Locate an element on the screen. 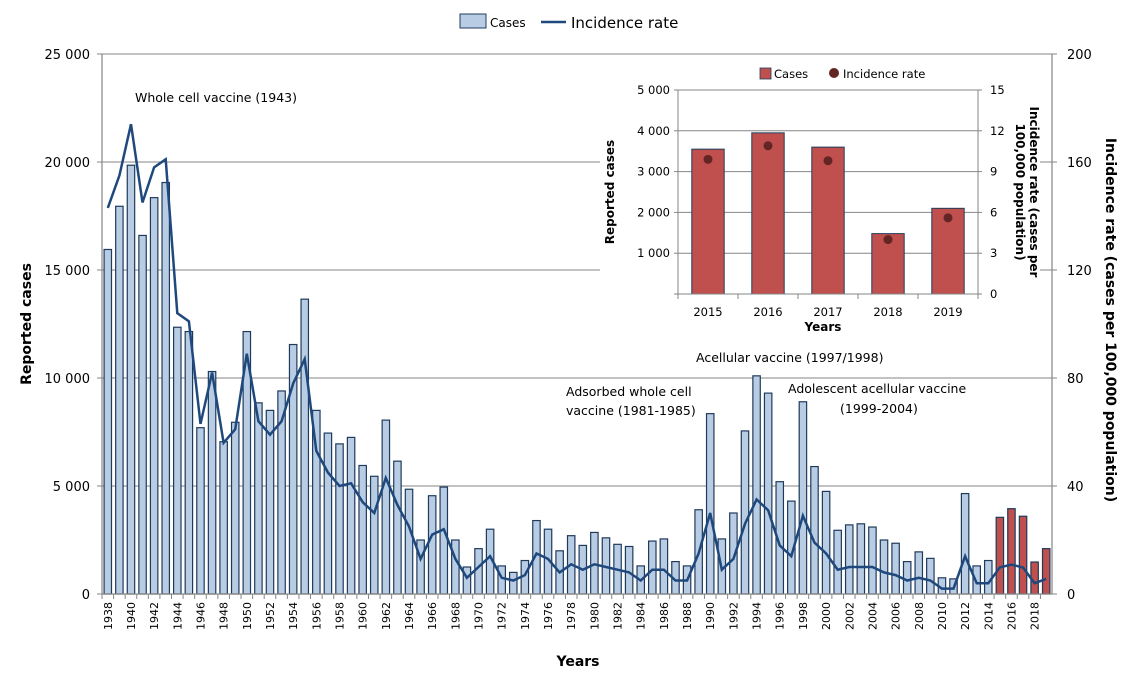 This screenshot has width=1134, height=680. inset-y2-tick-label: 15 is located at coordinates (997, 90).